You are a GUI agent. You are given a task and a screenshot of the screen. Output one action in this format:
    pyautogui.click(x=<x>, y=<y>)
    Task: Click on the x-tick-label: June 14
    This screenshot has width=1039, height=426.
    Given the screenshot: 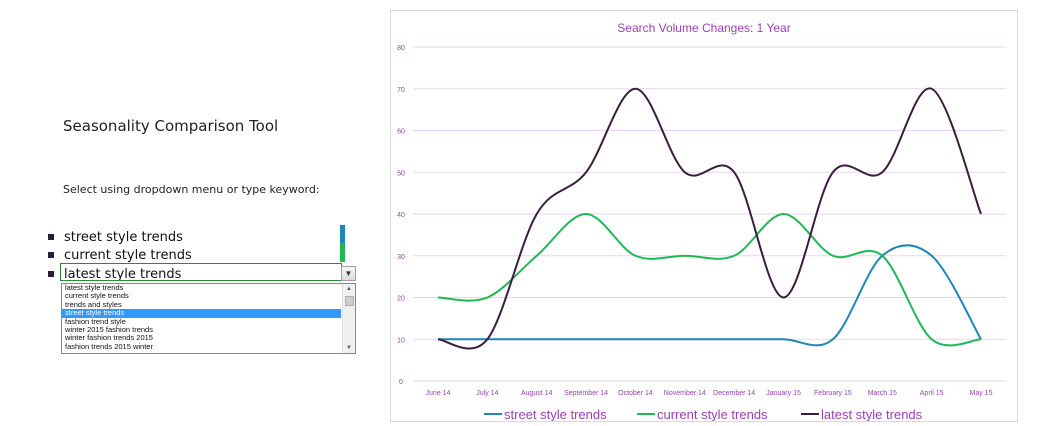 What is the action you would take?
    pyautogui.click(x=438, y=393)
    